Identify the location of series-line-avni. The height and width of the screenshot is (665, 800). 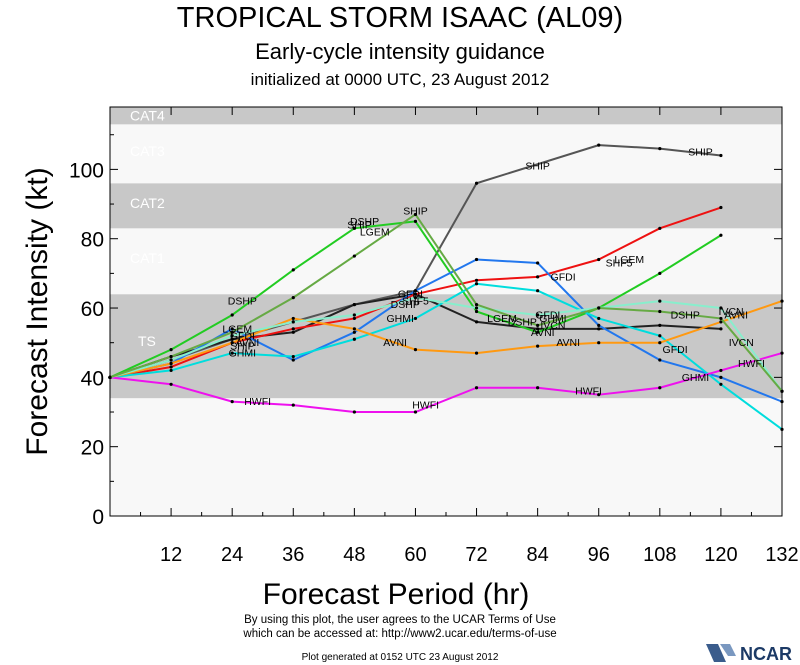
(446, 339).